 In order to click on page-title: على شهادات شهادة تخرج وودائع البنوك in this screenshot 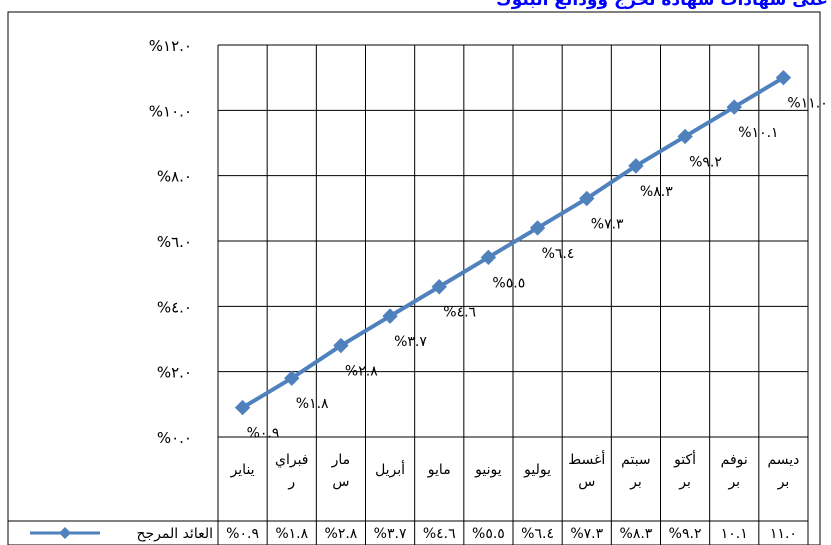, I will do `click(662, 5)`.